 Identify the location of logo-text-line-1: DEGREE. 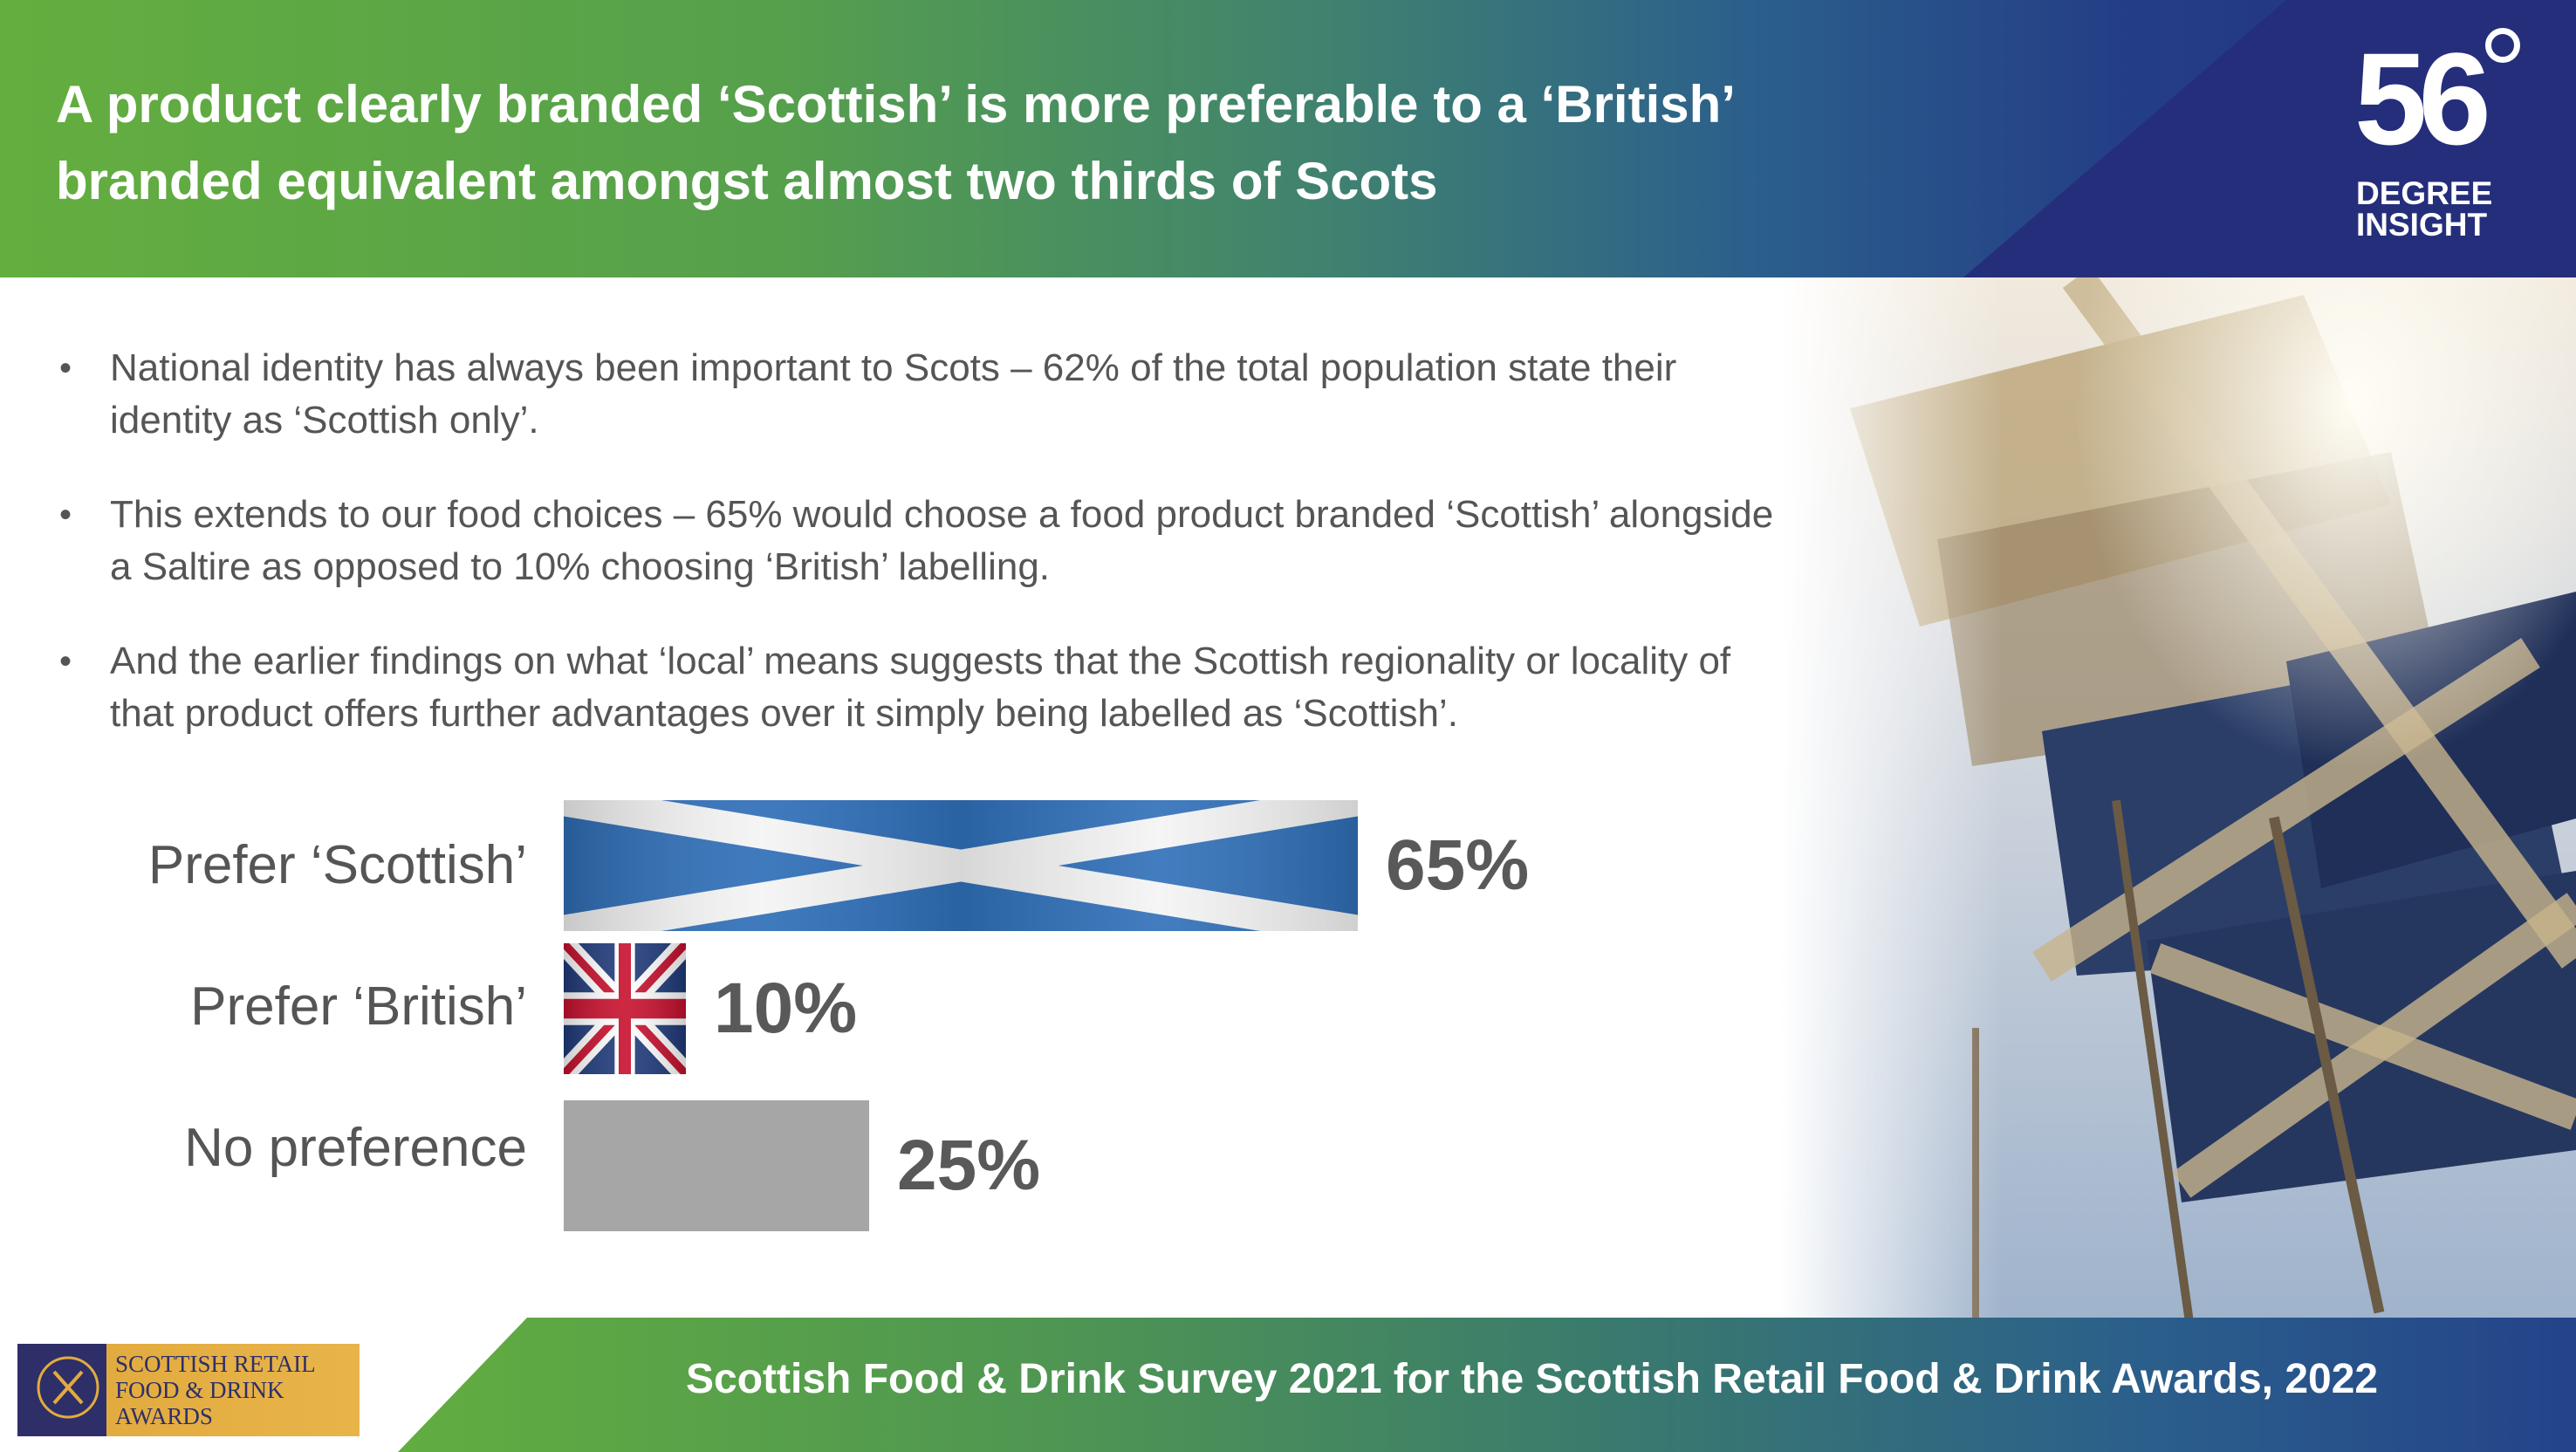
(2425, 193).